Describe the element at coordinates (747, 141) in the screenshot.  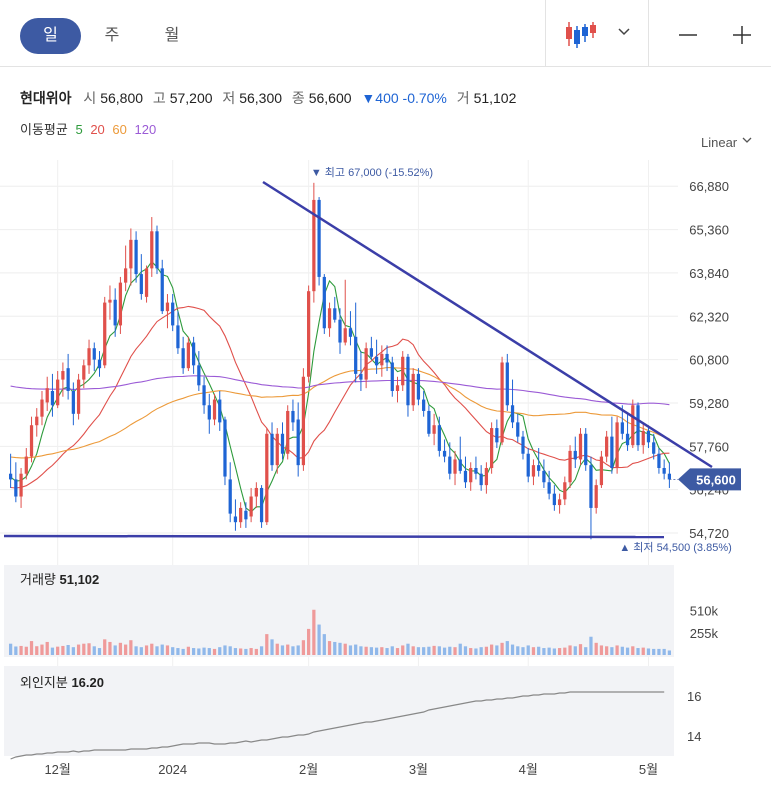
I see `scale-chevron-icon` at that location.